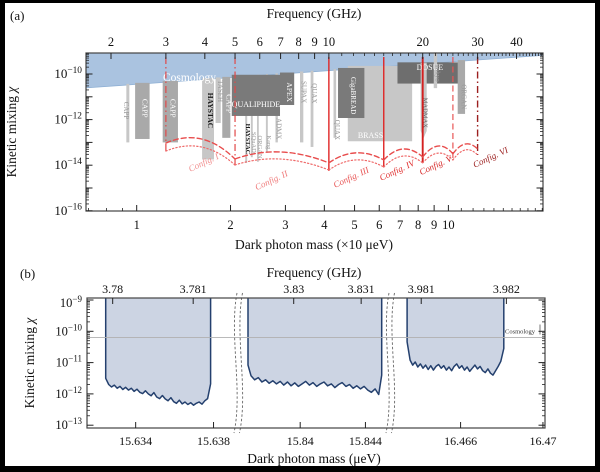 This screenshot has height=472, width=600. What do you see at coordinates (29, 363) in the screenshot?
I see `panel-b-y-axis-title: Kinetic mixing χ` at bounding box center [29, 363].